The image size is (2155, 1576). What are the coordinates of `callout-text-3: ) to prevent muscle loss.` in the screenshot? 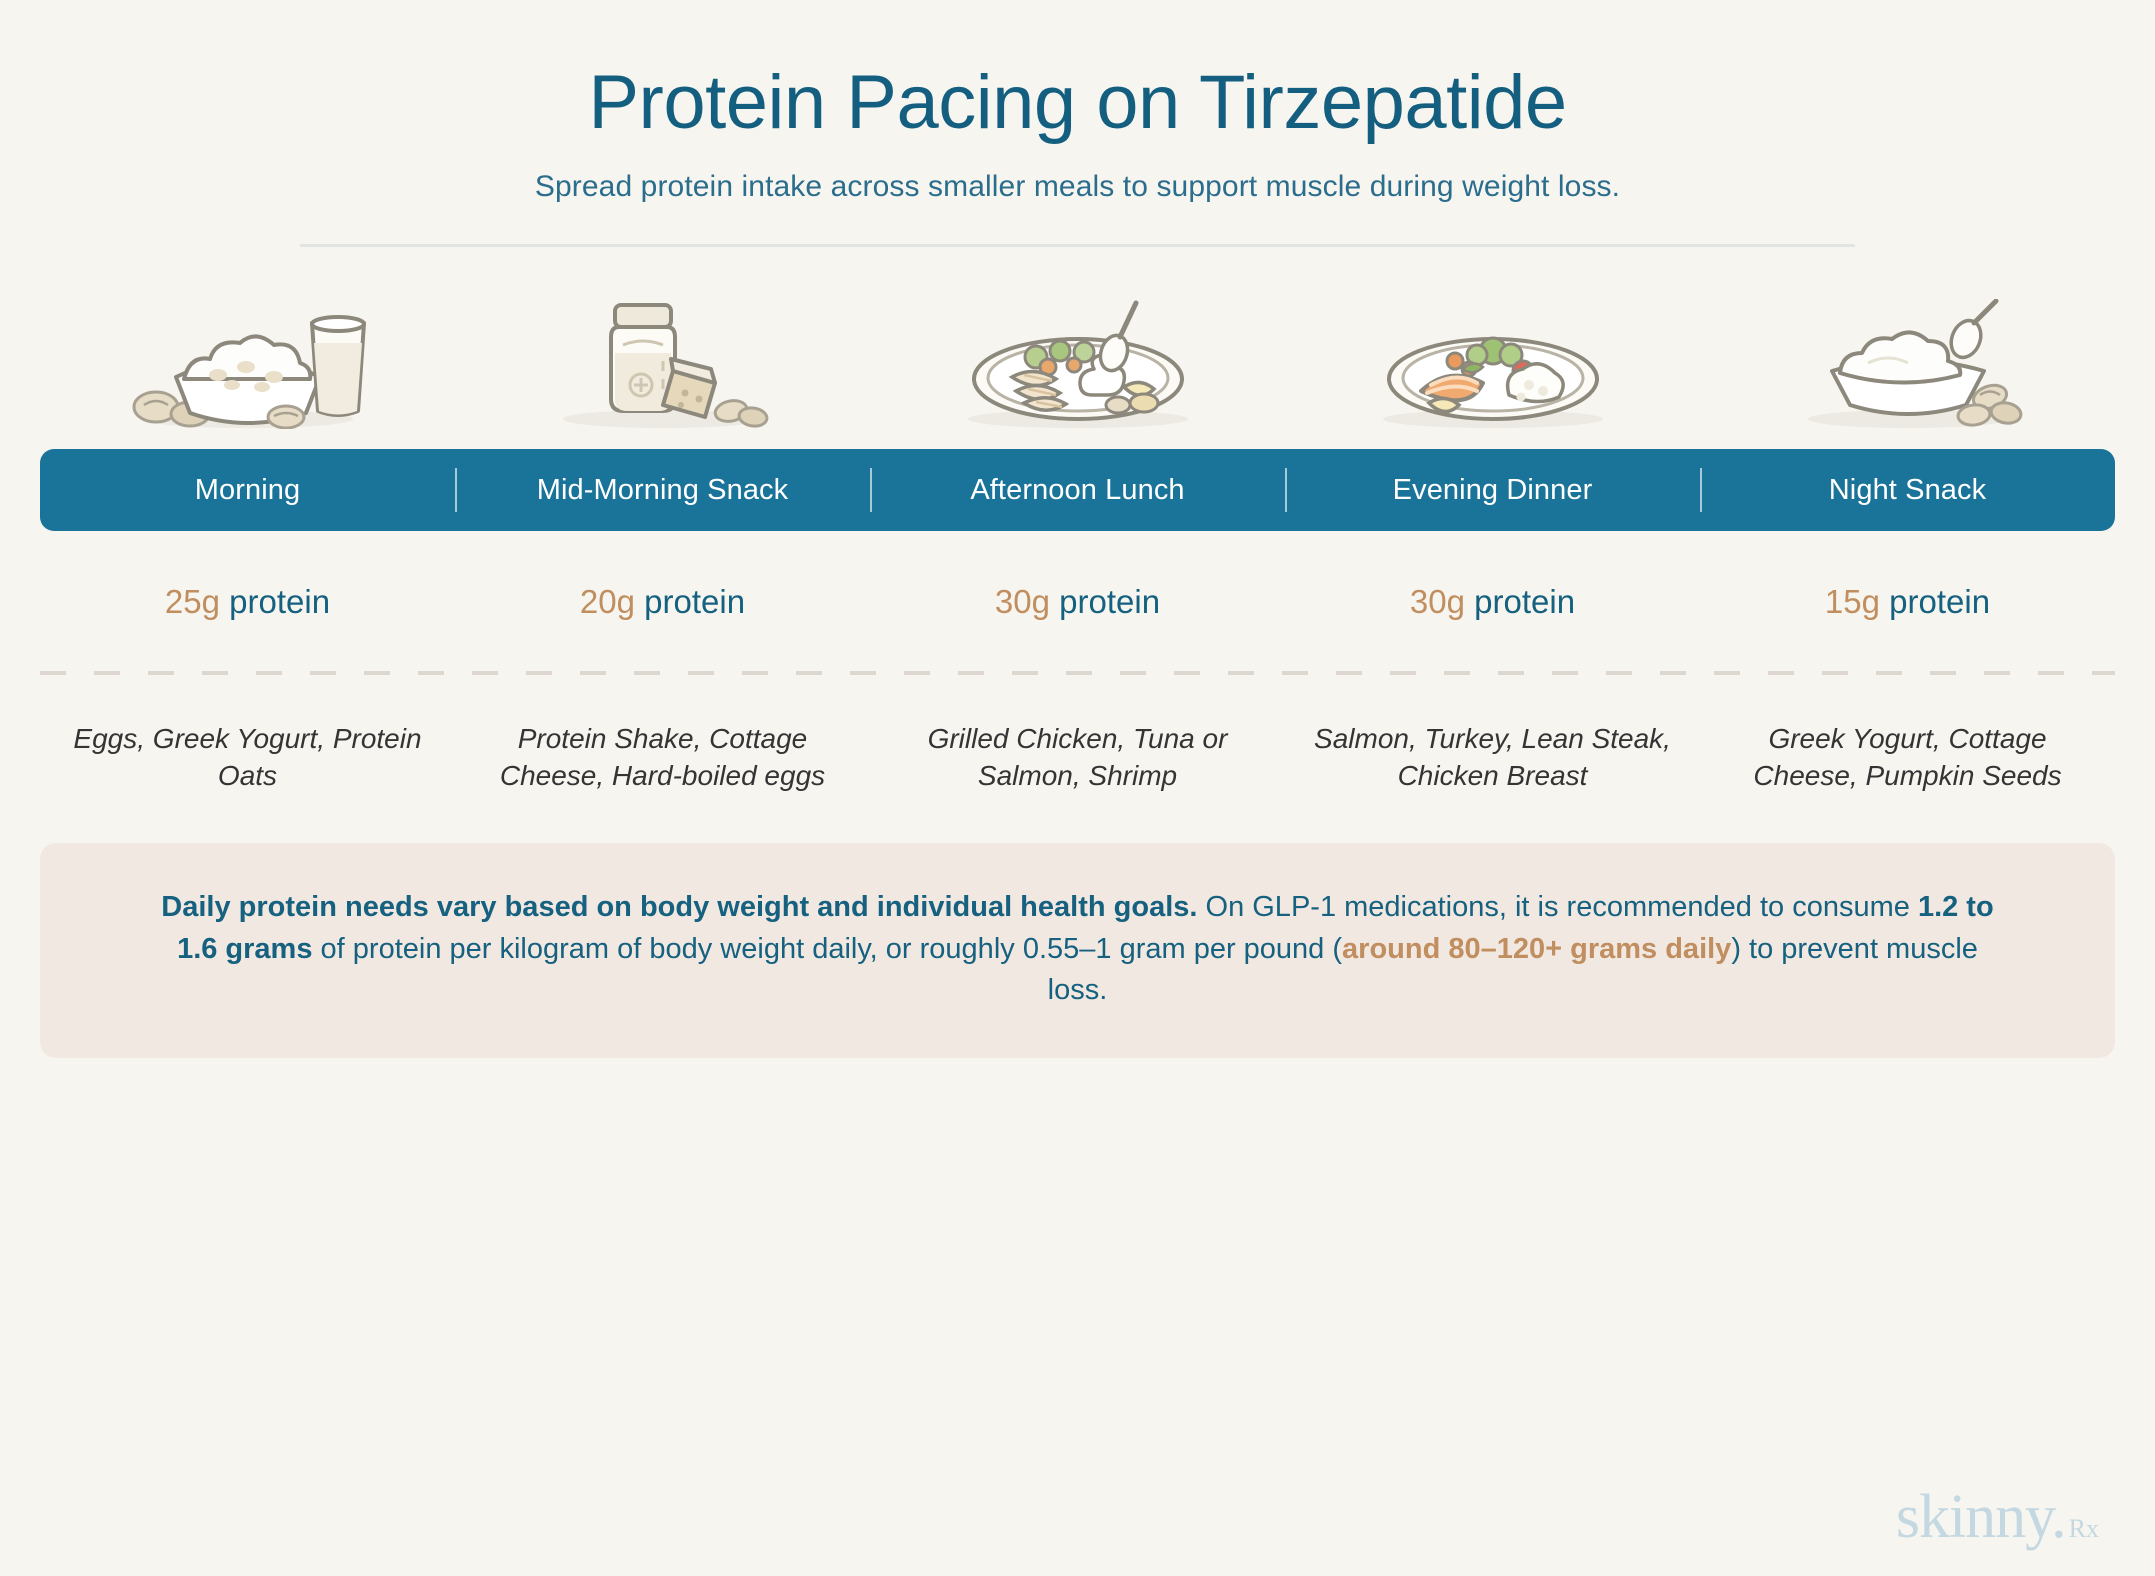 It's located at (1512, 969).